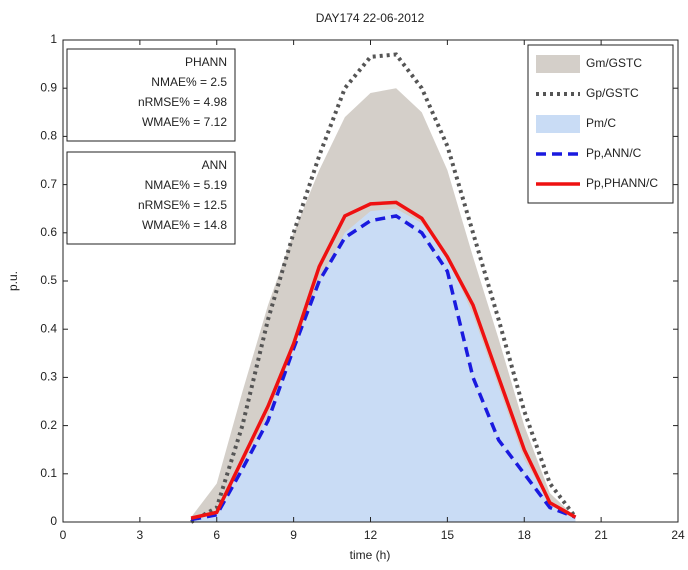 The image size is (688, 570). I want to click on x-axis-label: time (h), so click(370, 555).